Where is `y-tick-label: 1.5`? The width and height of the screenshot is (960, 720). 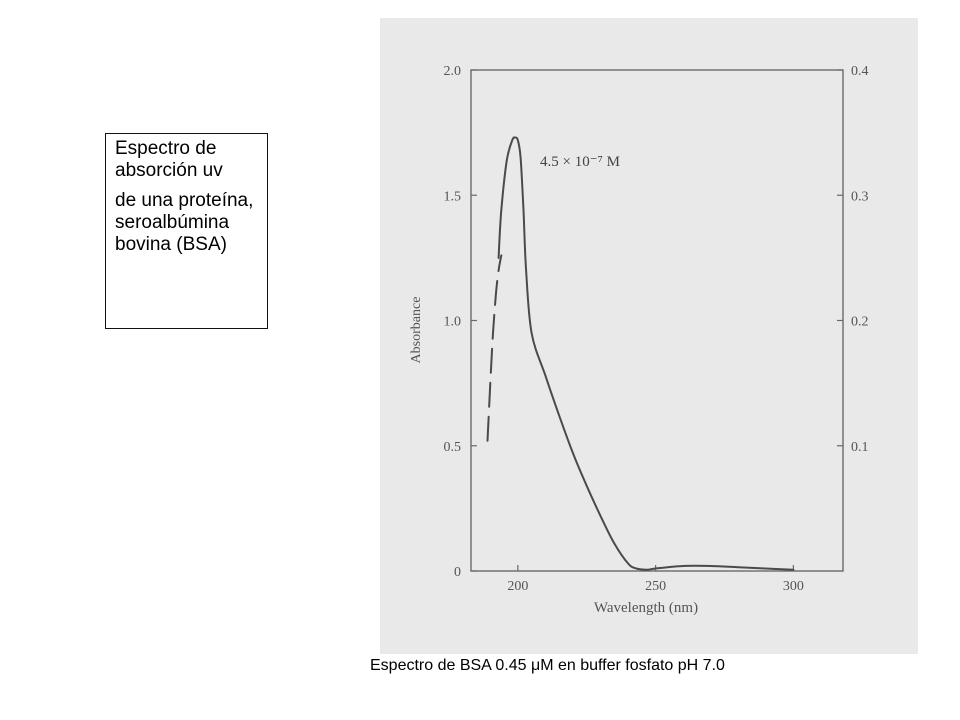
y-tick-label: 1.5 is located at coordinates (453, 196).